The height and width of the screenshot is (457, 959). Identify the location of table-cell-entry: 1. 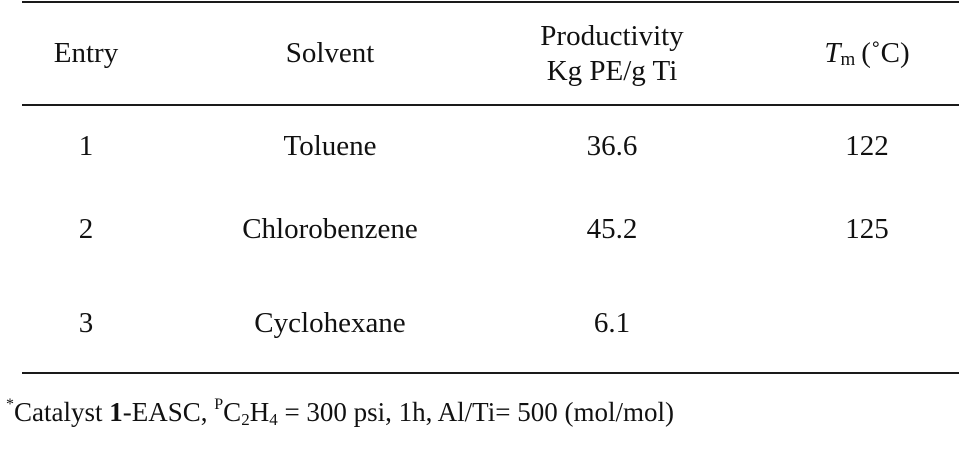
(86, 146).